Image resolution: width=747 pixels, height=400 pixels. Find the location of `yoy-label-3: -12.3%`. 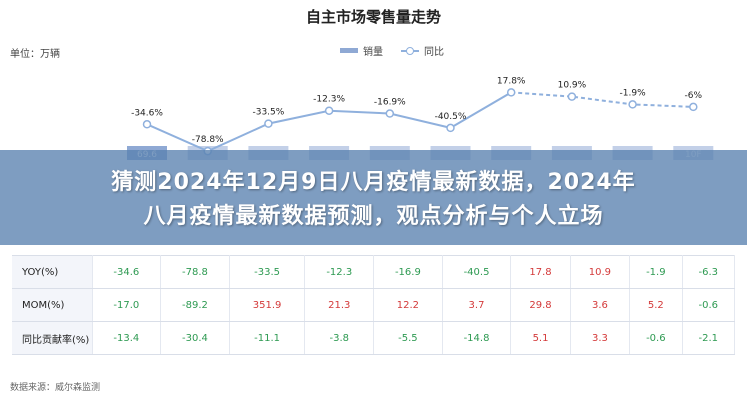

yoy-label-3: -12.3% is located at coordinates (329, 100).